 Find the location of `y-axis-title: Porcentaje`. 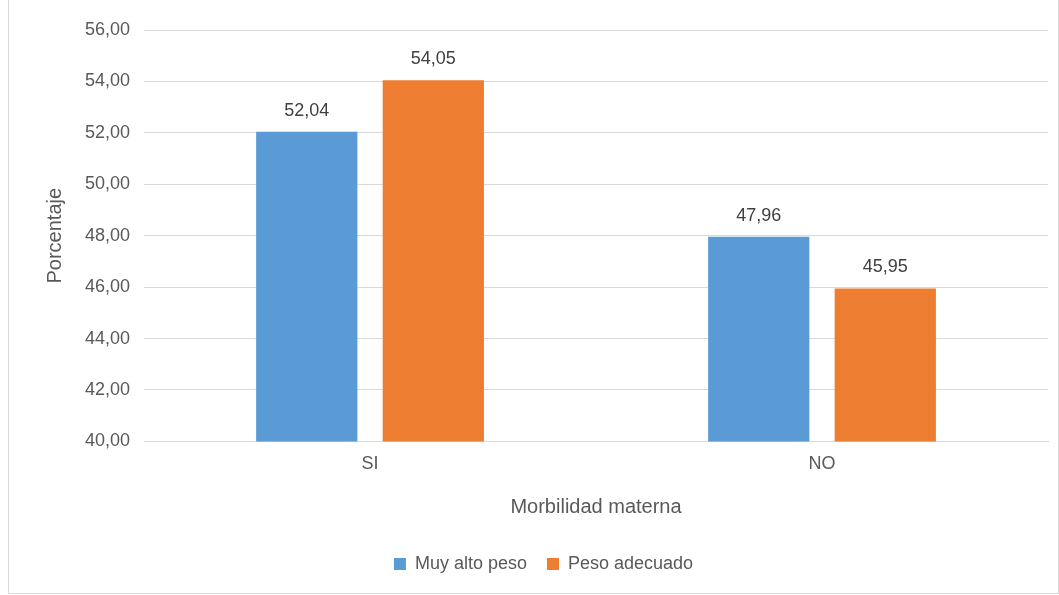

y-axis-title: Porcentaje is located at coordinates (53, 235).